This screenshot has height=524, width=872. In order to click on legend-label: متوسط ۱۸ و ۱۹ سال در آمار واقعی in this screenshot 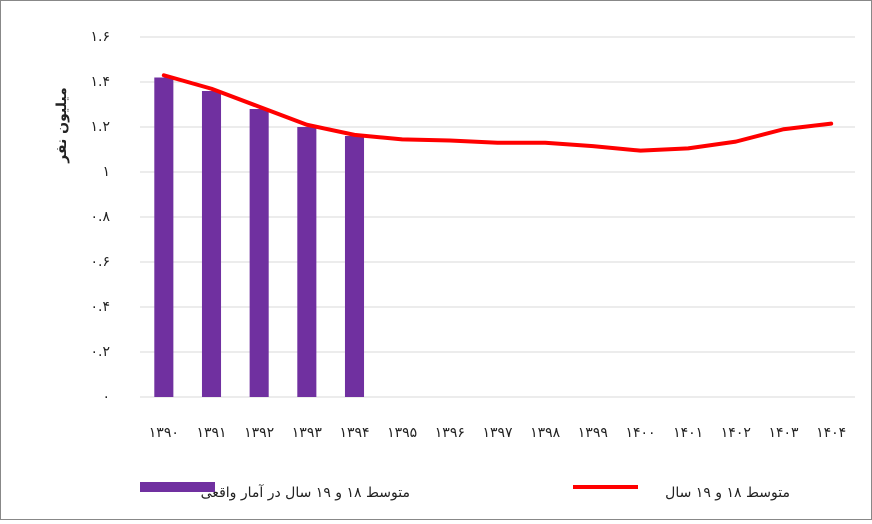, I will do `click(305, 492)`.